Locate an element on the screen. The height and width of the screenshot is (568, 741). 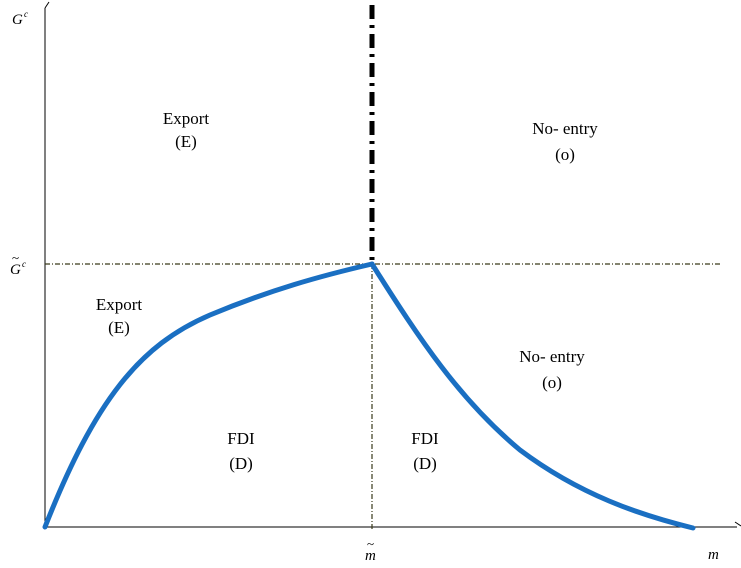
region-noentry-bottom-code: (o) is located at coordinates (552, 382).